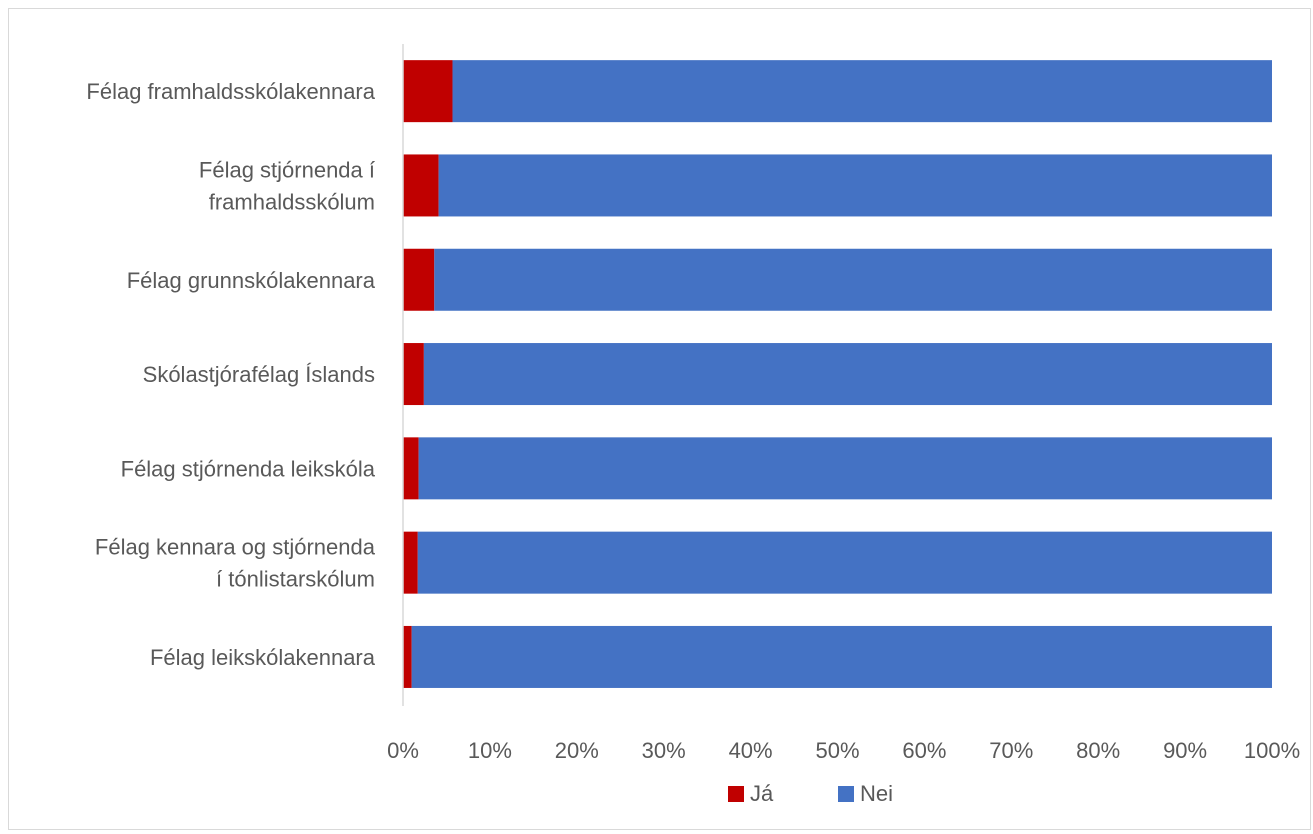 The image size is (1313, 834). I want to click on category-label-line: framhaldsskólum, so click(292, 201).